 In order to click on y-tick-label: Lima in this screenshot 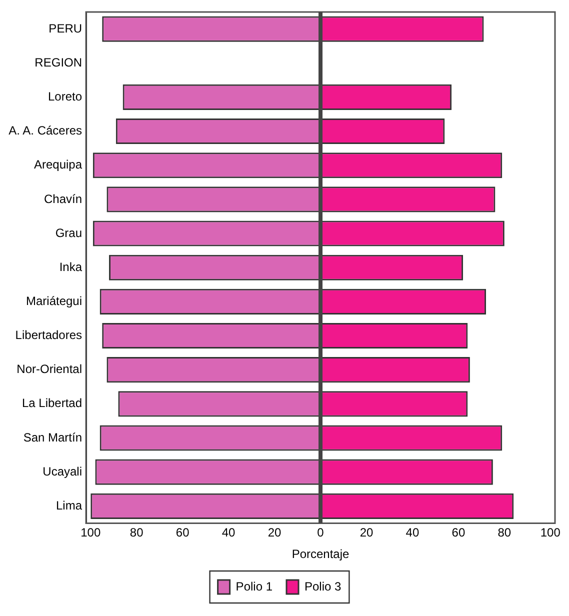, I will do `click(69, 505)`.